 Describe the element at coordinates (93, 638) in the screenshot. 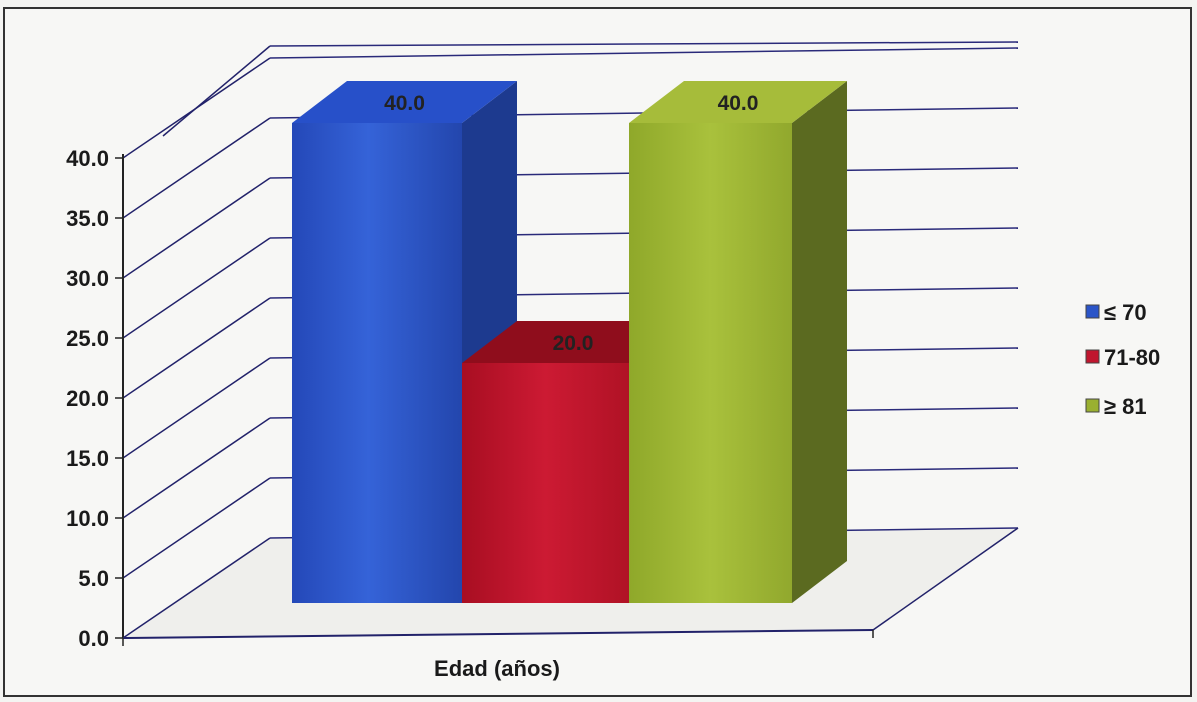

I see `y-tick-label: 0.0` at that location.